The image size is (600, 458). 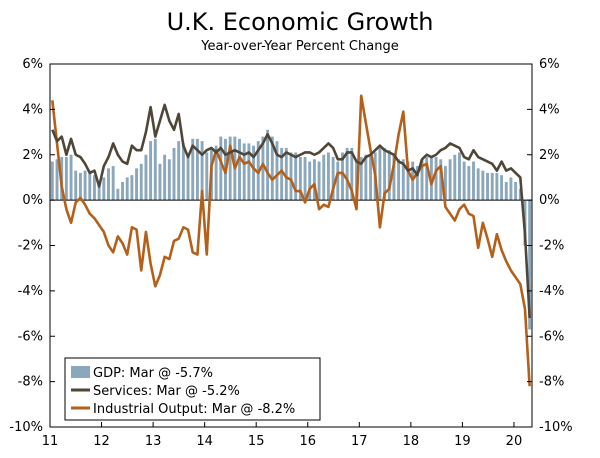 What do you see at coordinates (549, 200) in the screenshot?
I see `y-tick-label-right: 0%` at bounding box center [549, 200].